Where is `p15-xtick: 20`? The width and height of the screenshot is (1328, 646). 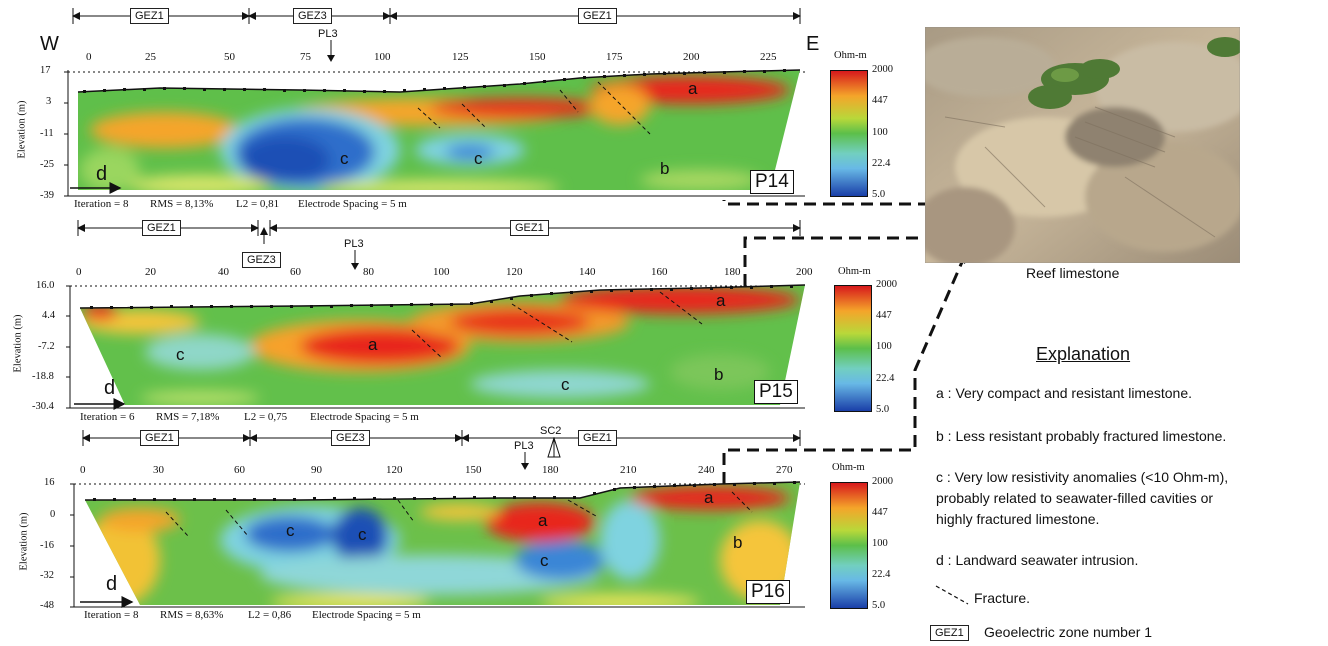 p15-xtick: 20 is located at coordinates (150, 272).